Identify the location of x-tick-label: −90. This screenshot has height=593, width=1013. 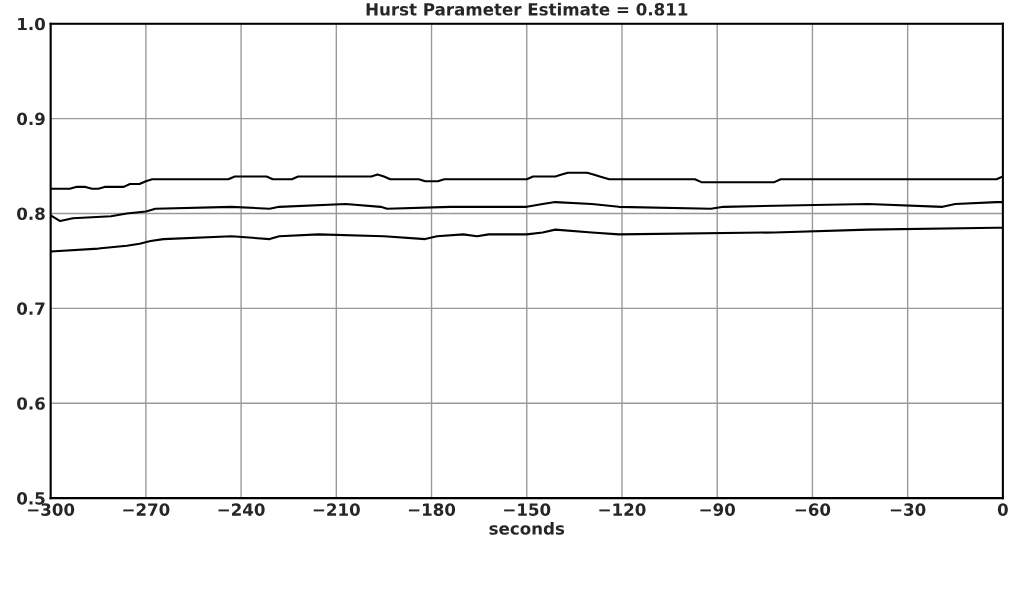
(717, 509).